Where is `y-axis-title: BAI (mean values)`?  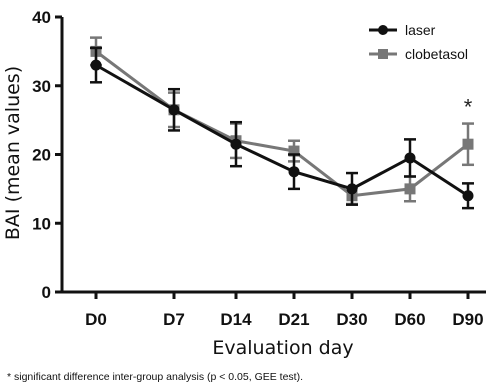
y-axis-title: BAI (mean values) is located at coordinates (13, 153).